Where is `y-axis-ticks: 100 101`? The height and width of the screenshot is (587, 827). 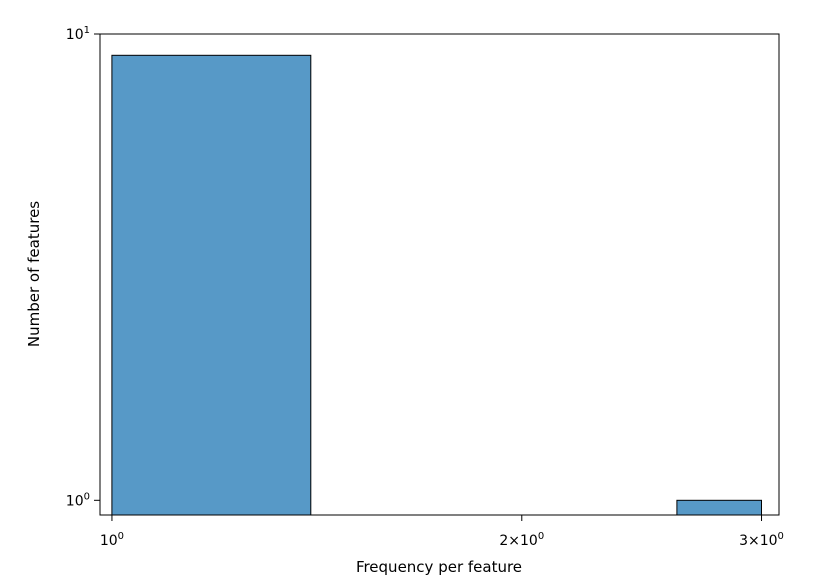
y-axis-ticks: 100 101 is located at coordinates (83, 267).